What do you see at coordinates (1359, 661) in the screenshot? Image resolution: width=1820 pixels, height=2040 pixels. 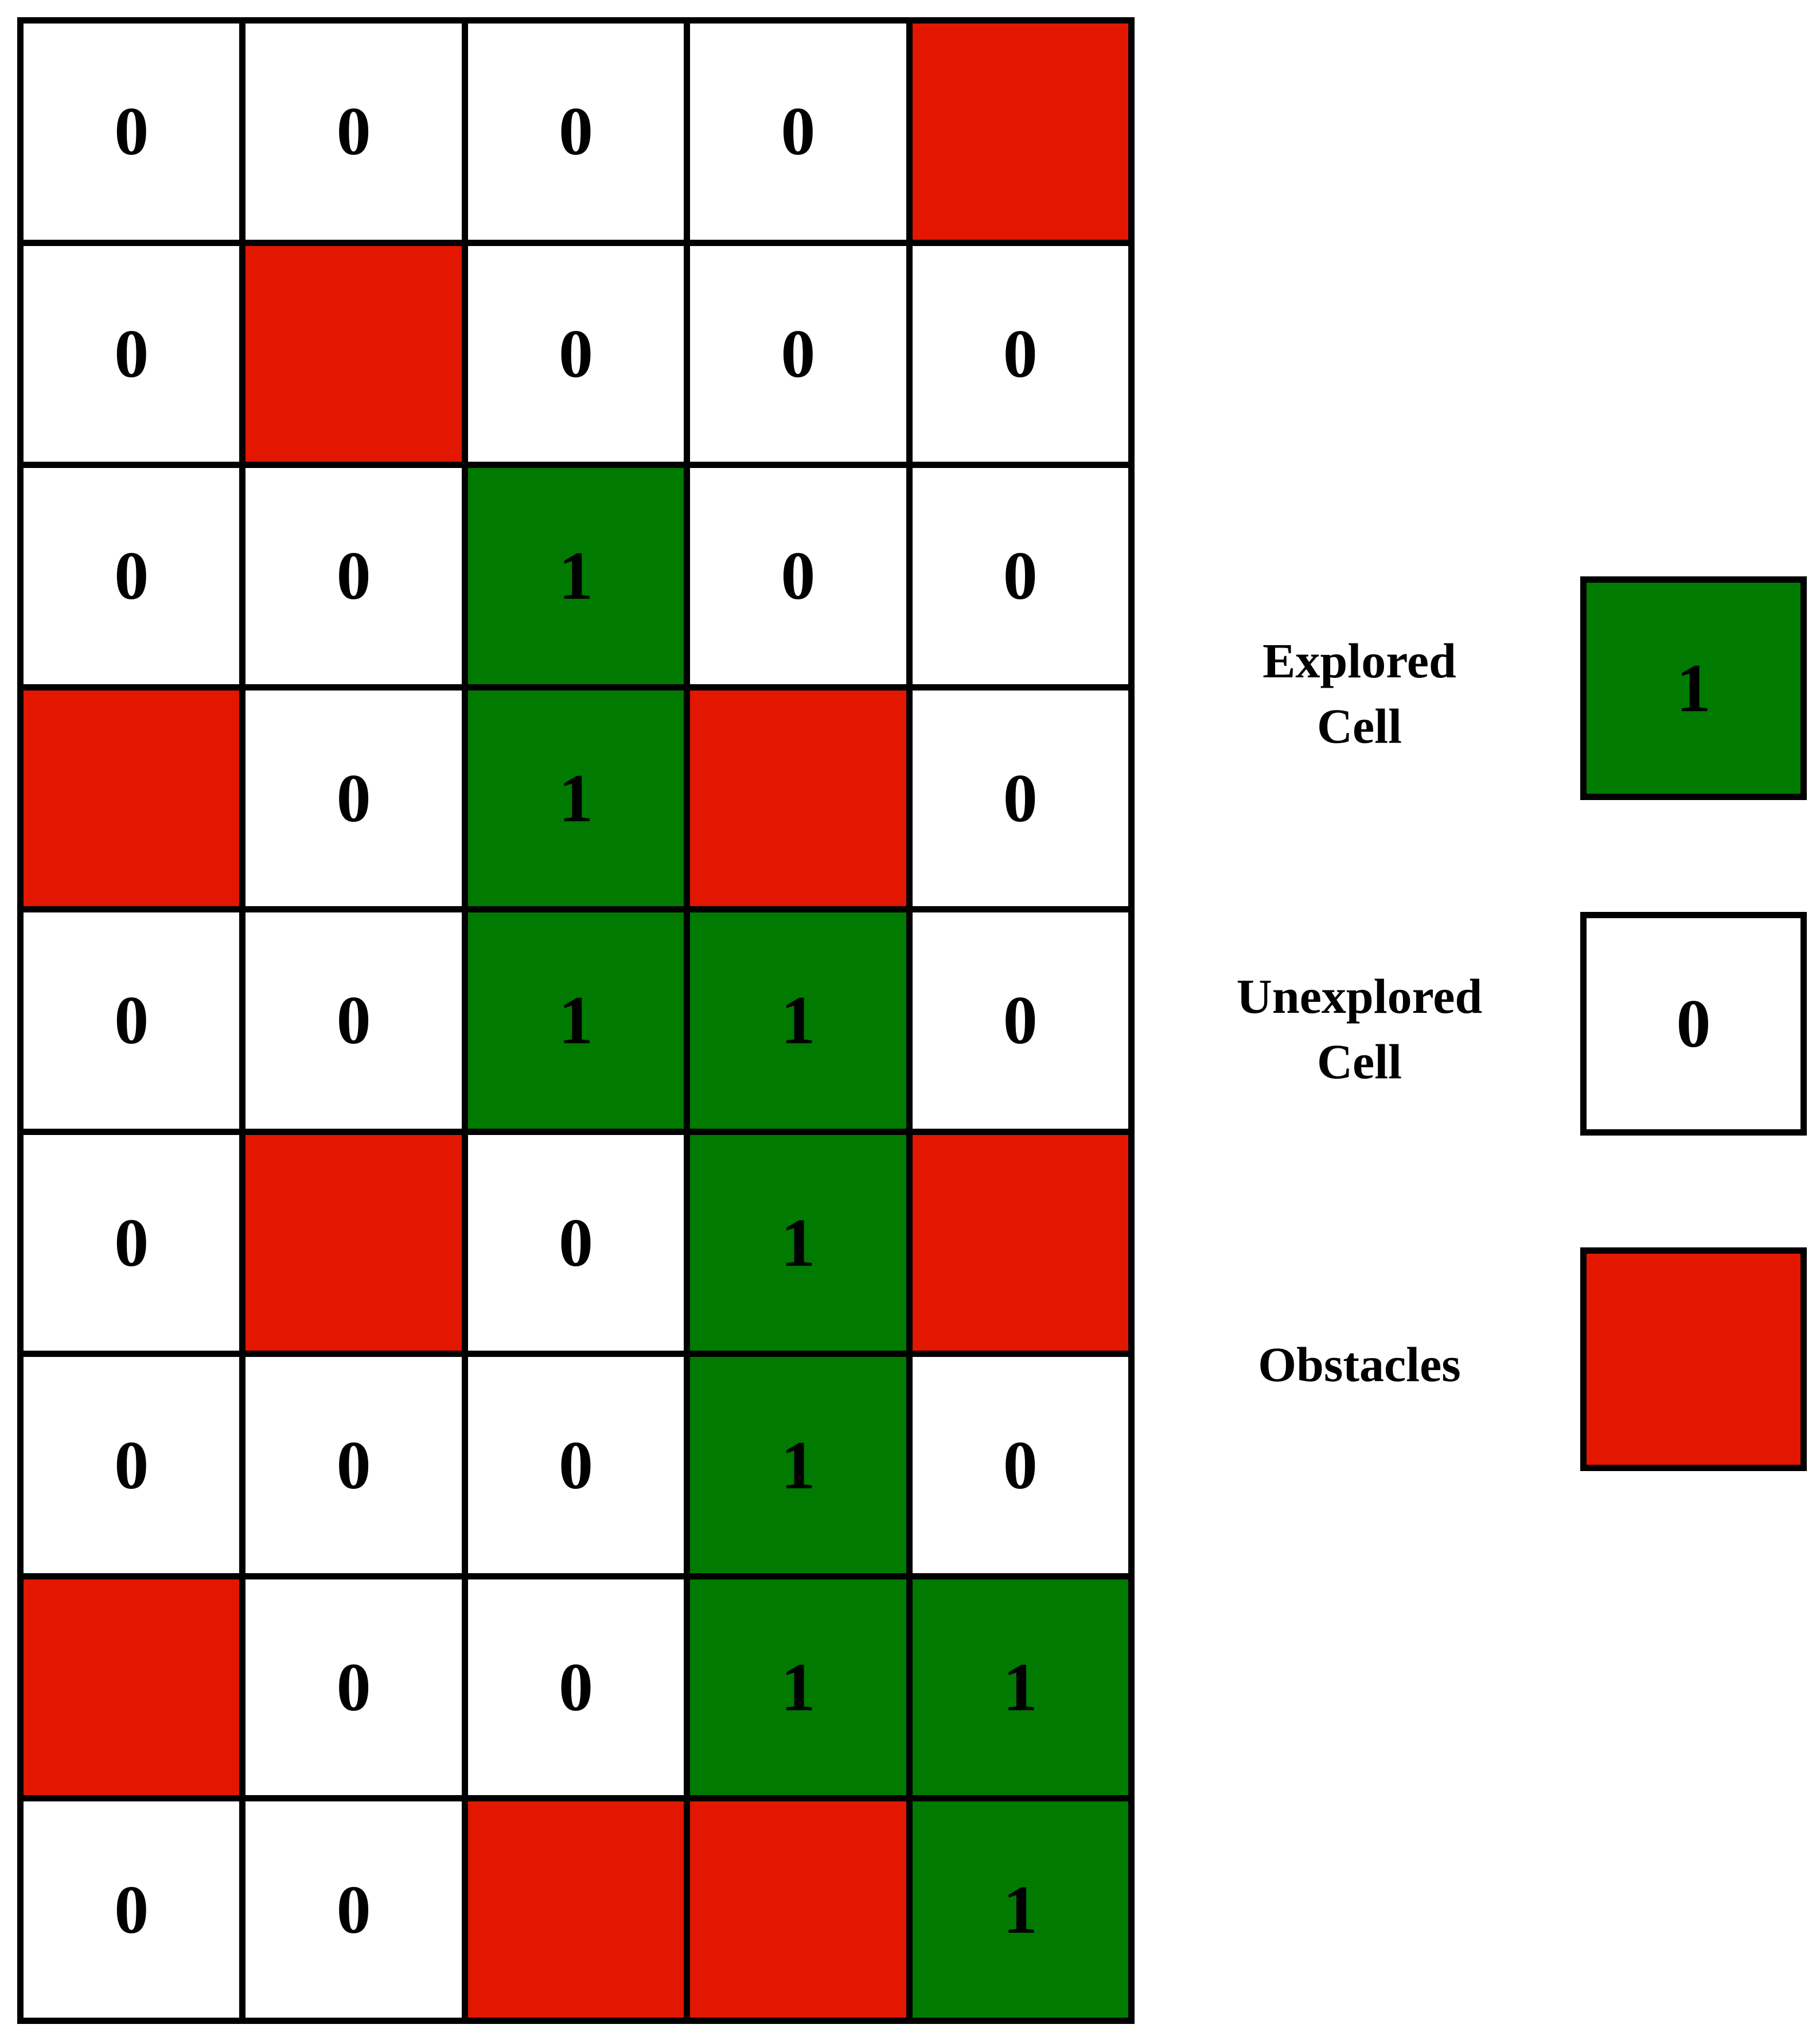 I see `legend-explored-label-line1: Explored` at bounding box center [1359, 661].